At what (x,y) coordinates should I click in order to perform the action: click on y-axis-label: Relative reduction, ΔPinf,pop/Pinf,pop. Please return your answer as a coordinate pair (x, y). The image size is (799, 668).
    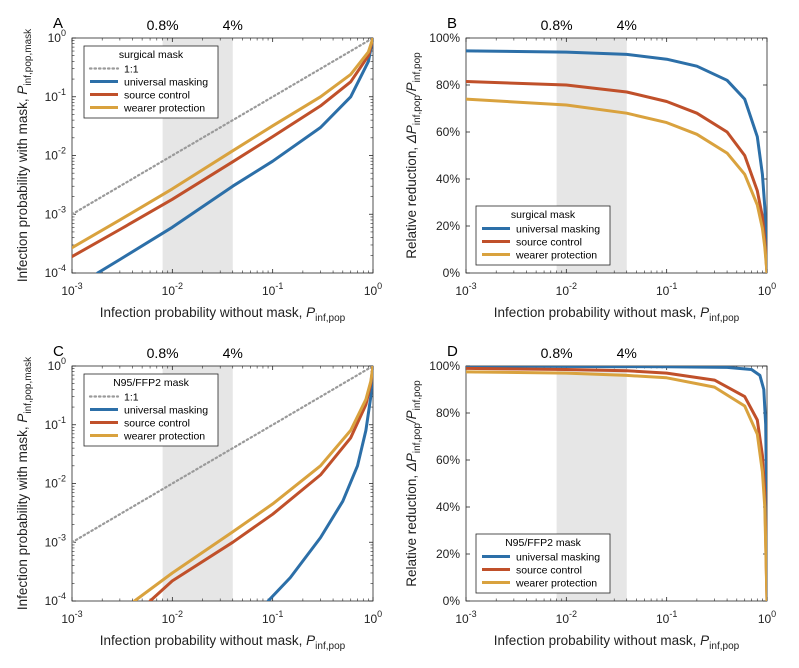
    Looking at the image, I should click on (413, 155).